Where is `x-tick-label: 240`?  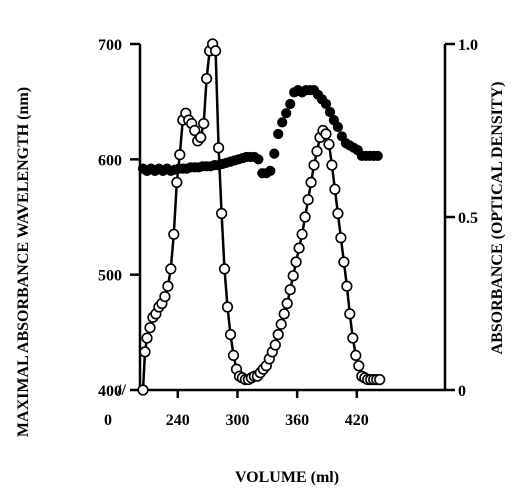 x-tick-label: 240 is located at coordinates (178, 420).